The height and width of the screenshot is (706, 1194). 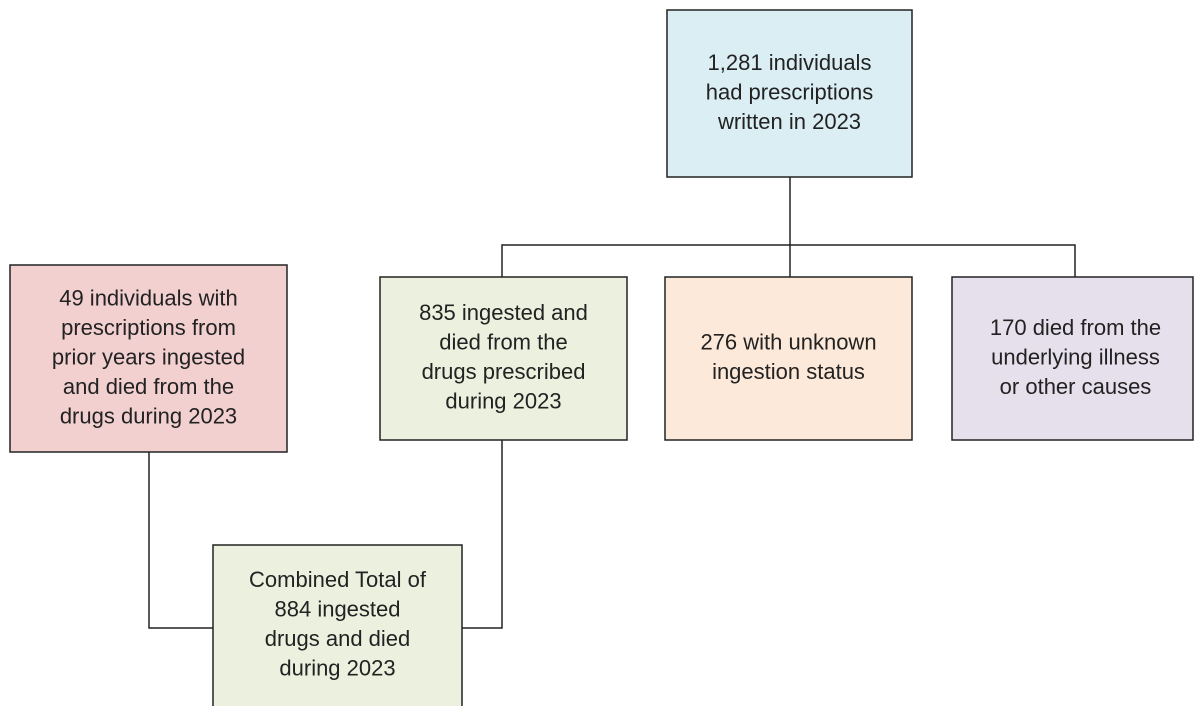 I want to click on label-line: or other causes, so click(x=1076, y=386).